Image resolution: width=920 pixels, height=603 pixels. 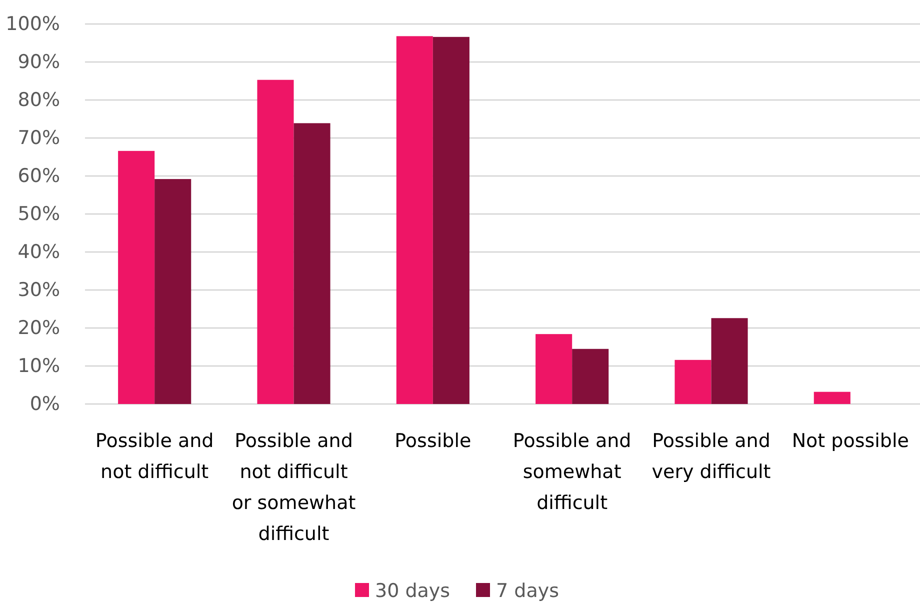 What do you see at coordinates (294, 487) in the screenshot?
I see `x-tick-label: Possible and not difficult or somewhat difficult` at bounding box center [294, 487].